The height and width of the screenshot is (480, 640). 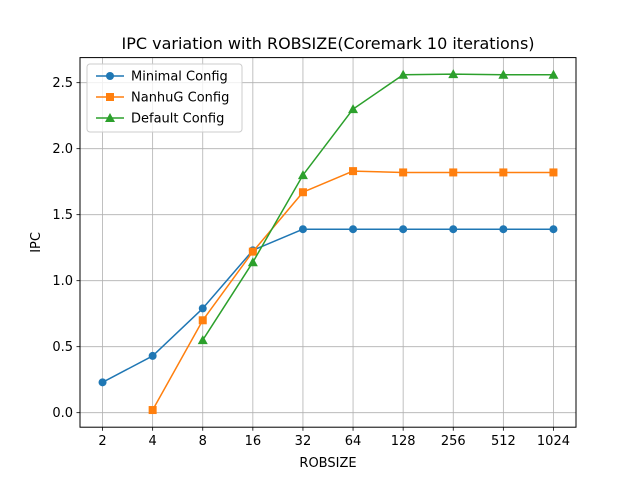 What do you see at coordinates (153, 441) in the screenshot?
I see `x-tick-label: 4` at bounding box center [153, 441].